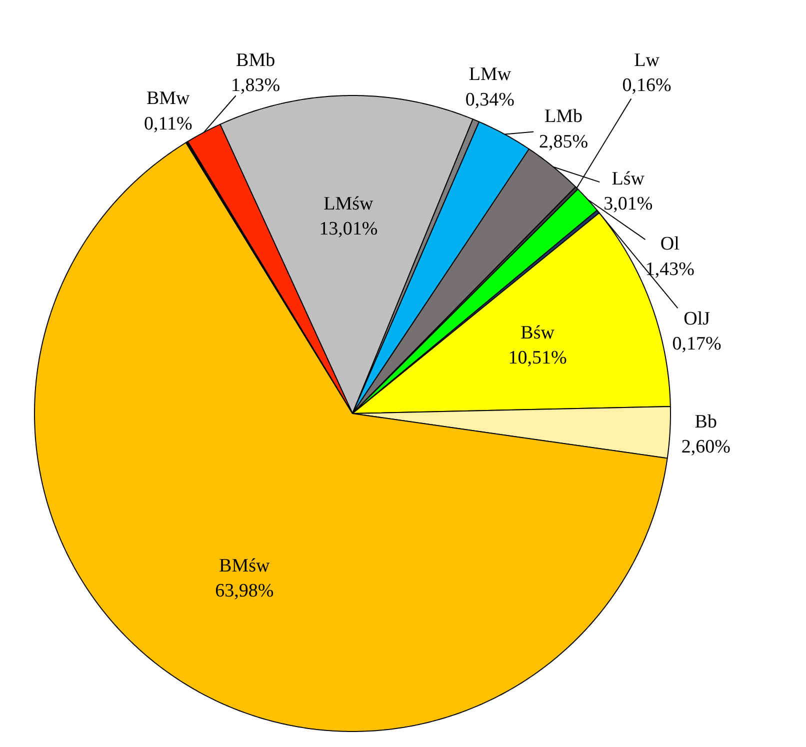 The image size is (806, 747). What do you see at coordinates (705, 421) in the screenshot?
I see `slice-label: Bb` at bounding box center [705, 421].